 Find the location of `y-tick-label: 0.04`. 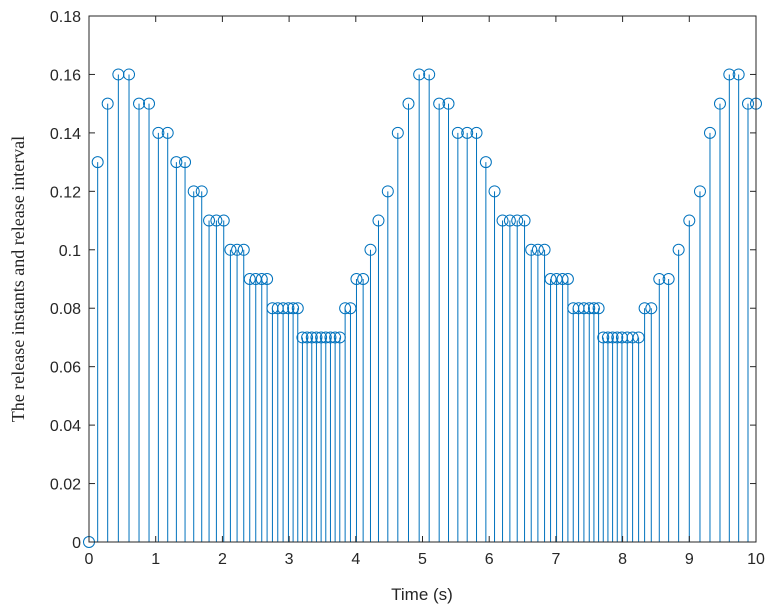

y-tick-label: 0.04 is located at coordinates (65, 426).